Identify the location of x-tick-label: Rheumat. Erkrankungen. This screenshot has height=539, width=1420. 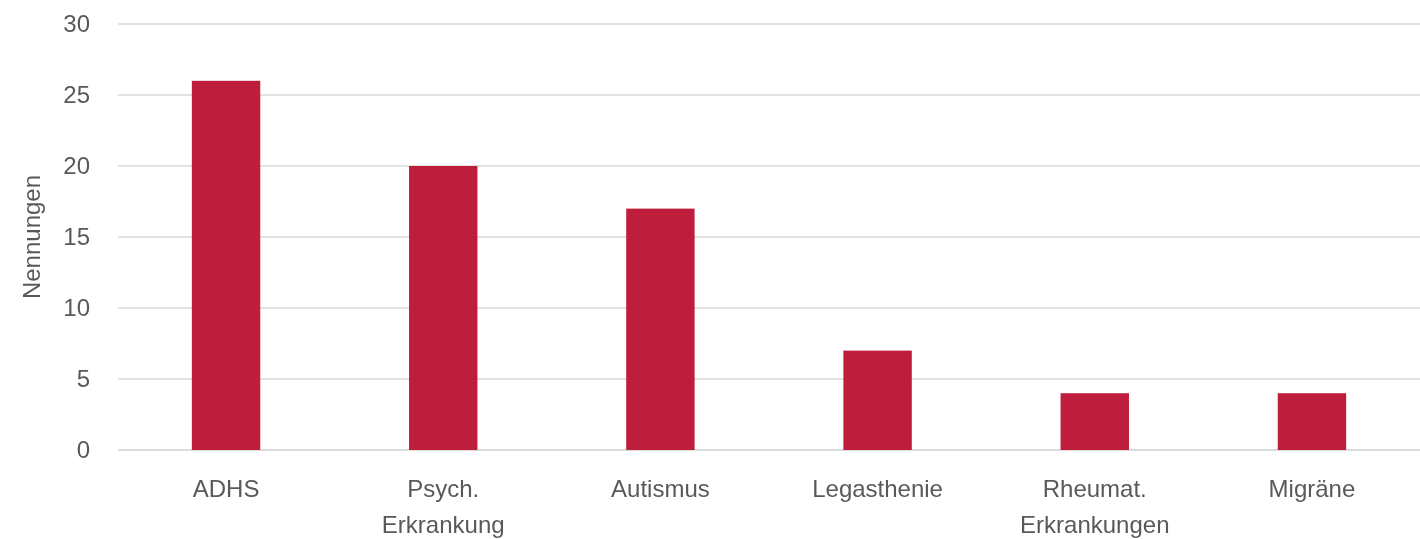
(1095, 506).